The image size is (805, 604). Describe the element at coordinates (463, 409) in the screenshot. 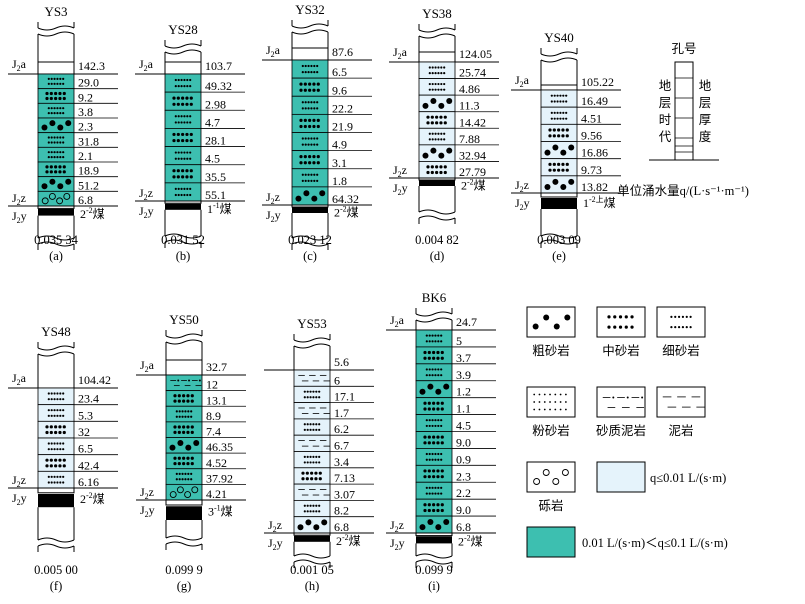

I see `thickness-value: 1.1` at that location.